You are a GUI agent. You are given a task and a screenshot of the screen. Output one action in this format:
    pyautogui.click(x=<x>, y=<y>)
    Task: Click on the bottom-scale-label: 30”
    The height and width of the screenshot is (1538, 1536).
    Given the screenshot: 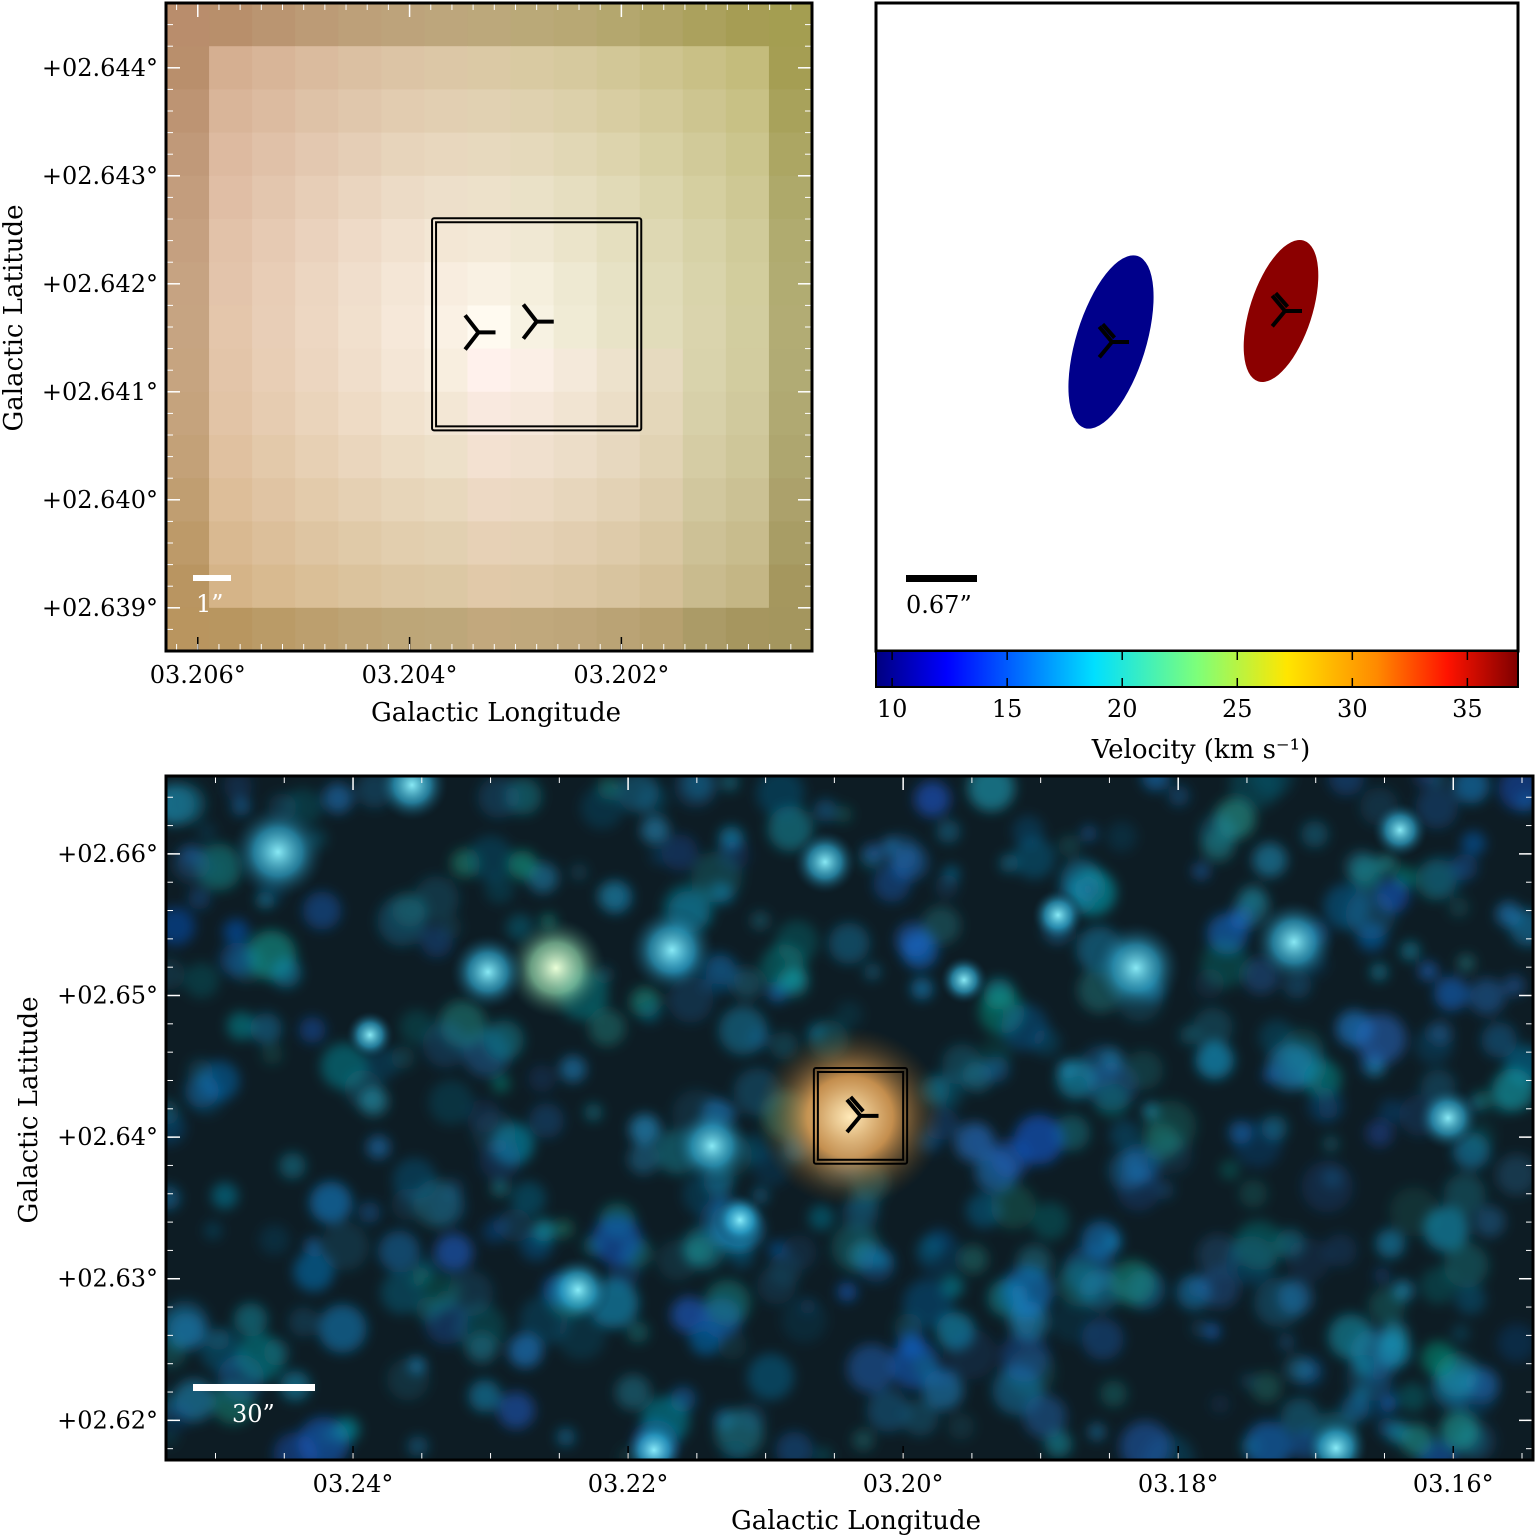 What is the action you would take?
    pyautogui.click(x=253, y=1414)
    